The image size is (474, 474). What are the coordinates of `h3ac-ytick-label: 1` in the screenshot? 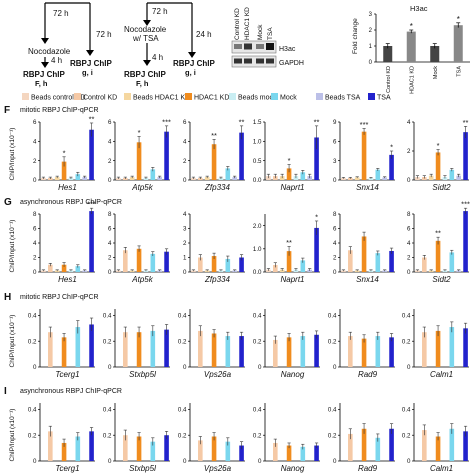 It's located at (371, 47).